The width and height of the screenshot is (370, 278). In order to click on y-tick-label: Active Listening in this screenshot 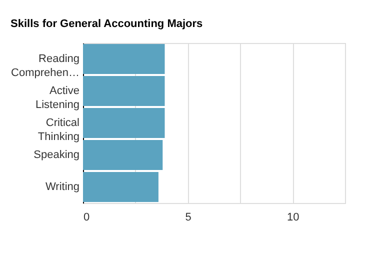, I will do `click(57, 98)`.